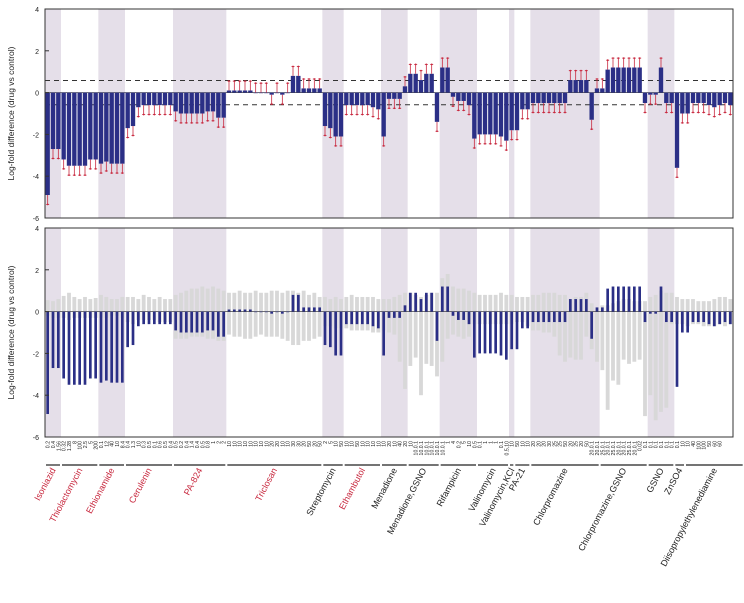 The image size is (744, 603). What do you see at coordinates (699, 445) in the screenshot?
I see `dose-label: 100` at bounding box center [699, 445].